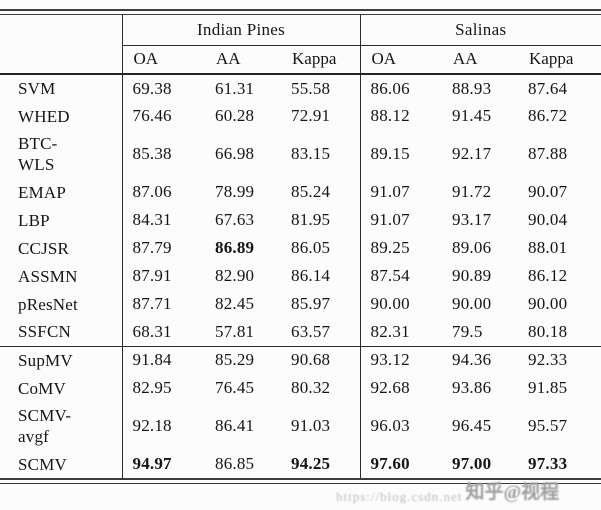 The width and height of the screenshot is (601, 510). I want to click on watermark: https://blog.csdn.net 知乎@视程, so click(447, 493).